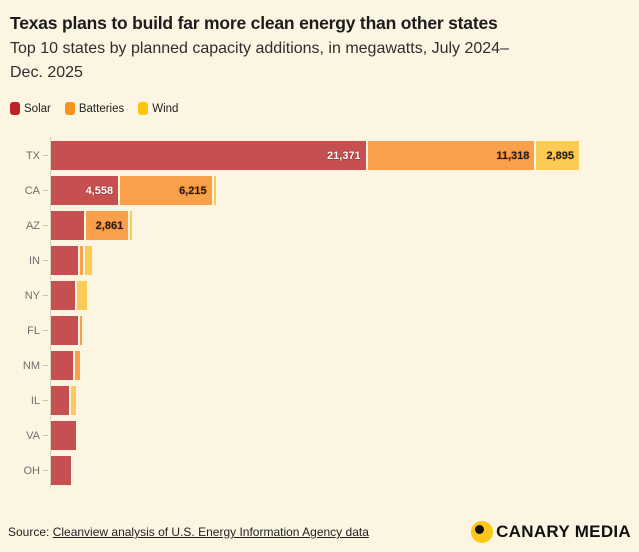 Image resolution: width=639 pixels, height=552 pixels. What do you see at coordinates (165, 108) in the screenshot?
I see `legend-label: Wind` at bounding box center [165, 108].